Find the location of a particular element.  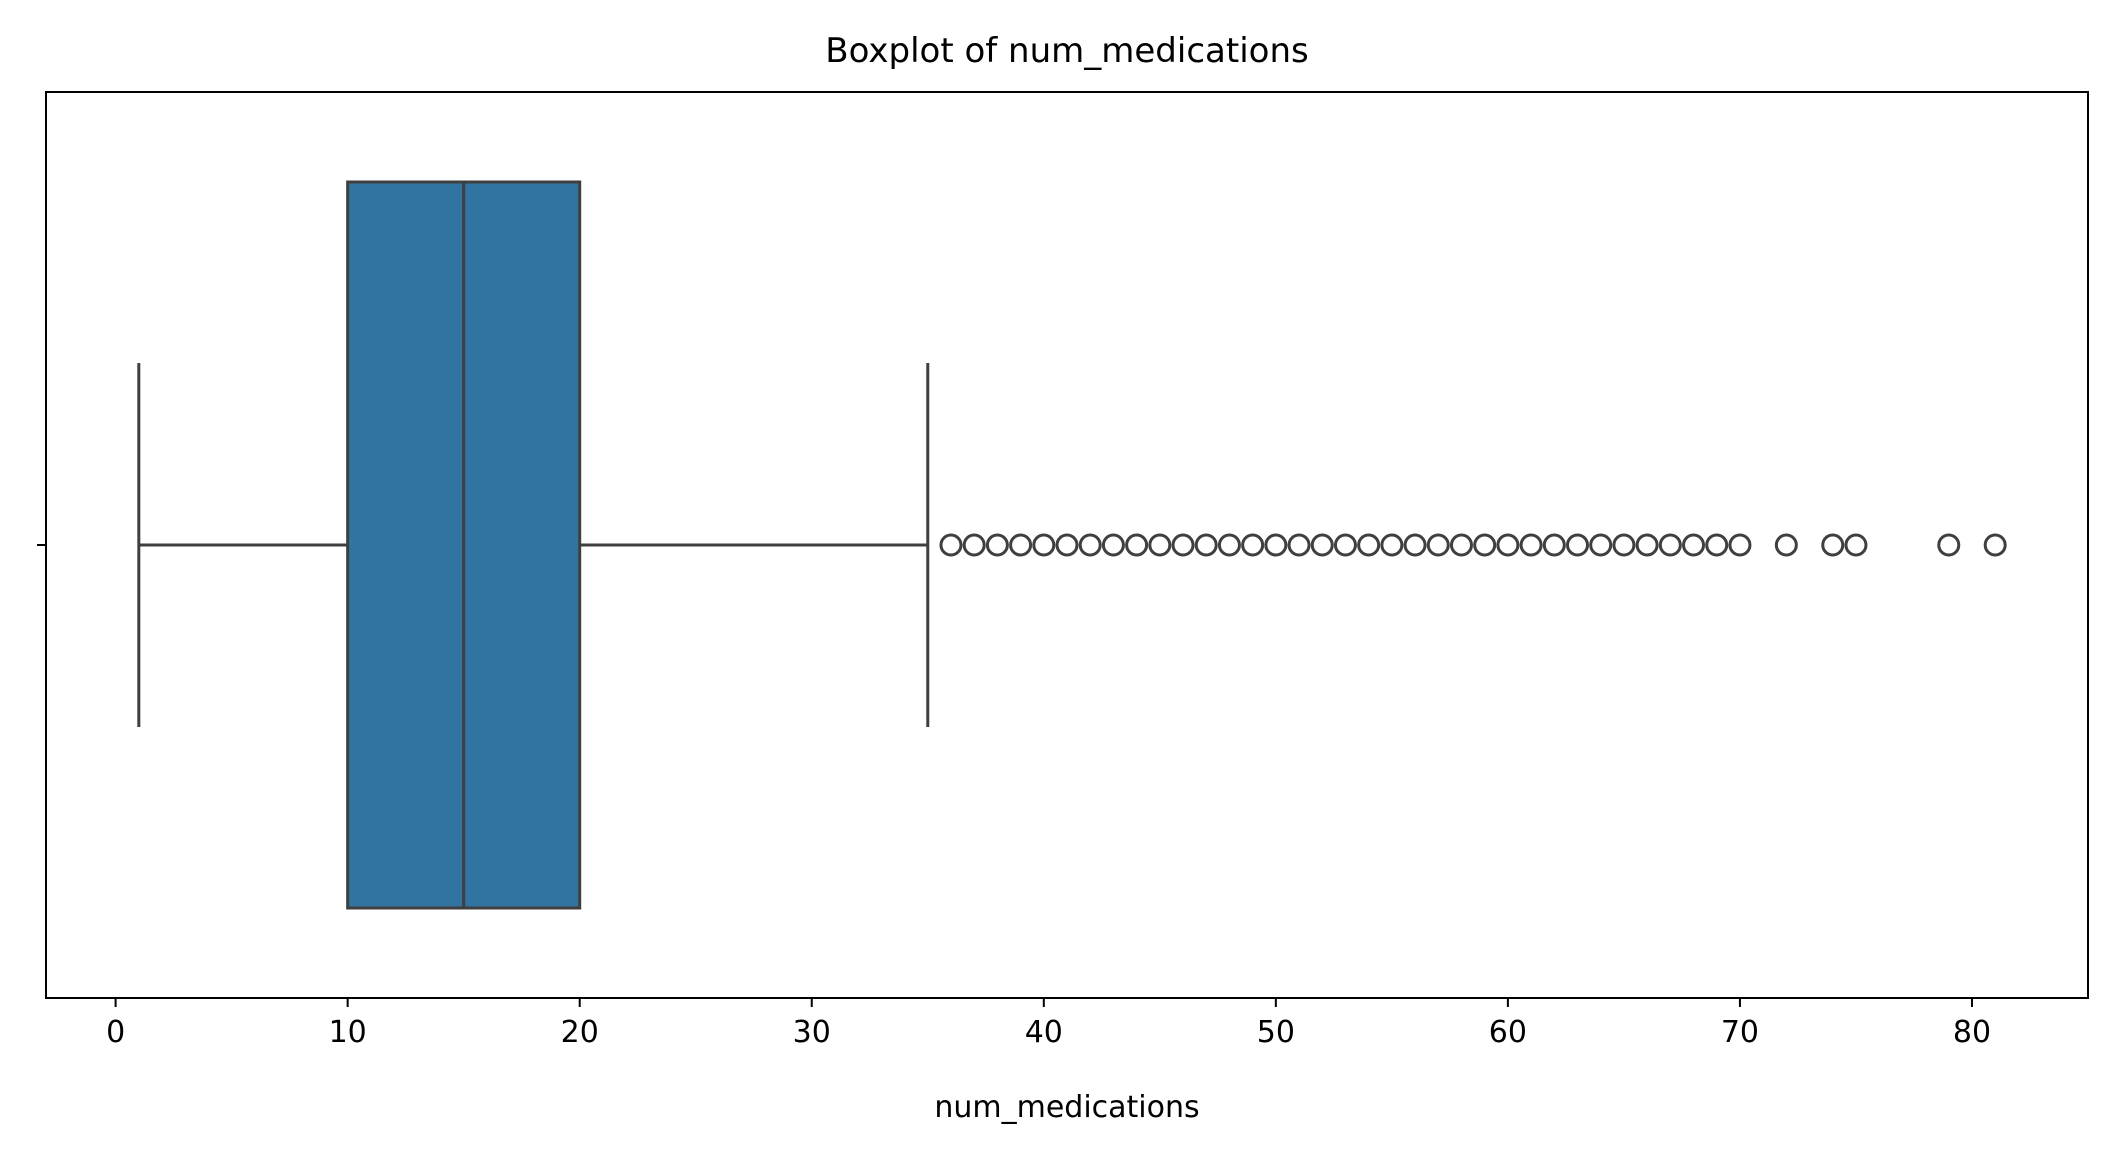

x-tick-label: 20 is located at coordinates (580, 1032).